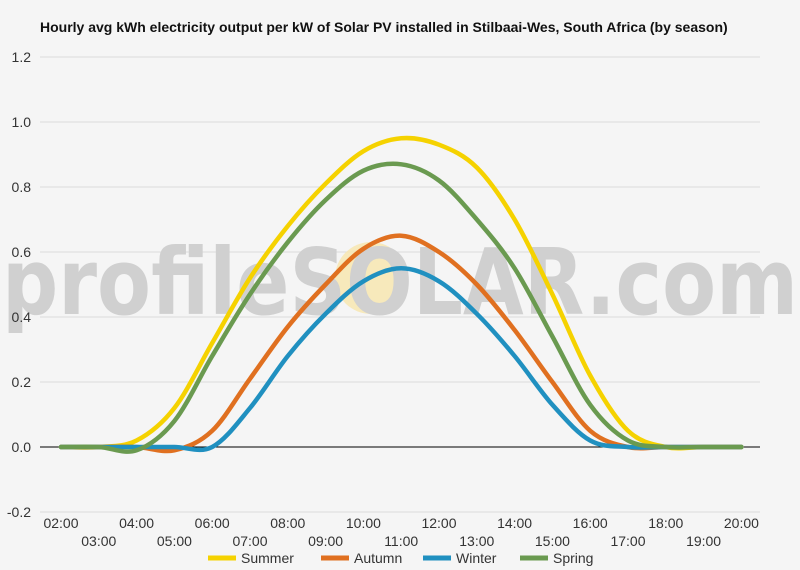 The height and width of the screenshot is (570, 800). Describe the element at coordinates (249, 541) in the screenshot. I see `x-tick-label: 07:00` at that location.